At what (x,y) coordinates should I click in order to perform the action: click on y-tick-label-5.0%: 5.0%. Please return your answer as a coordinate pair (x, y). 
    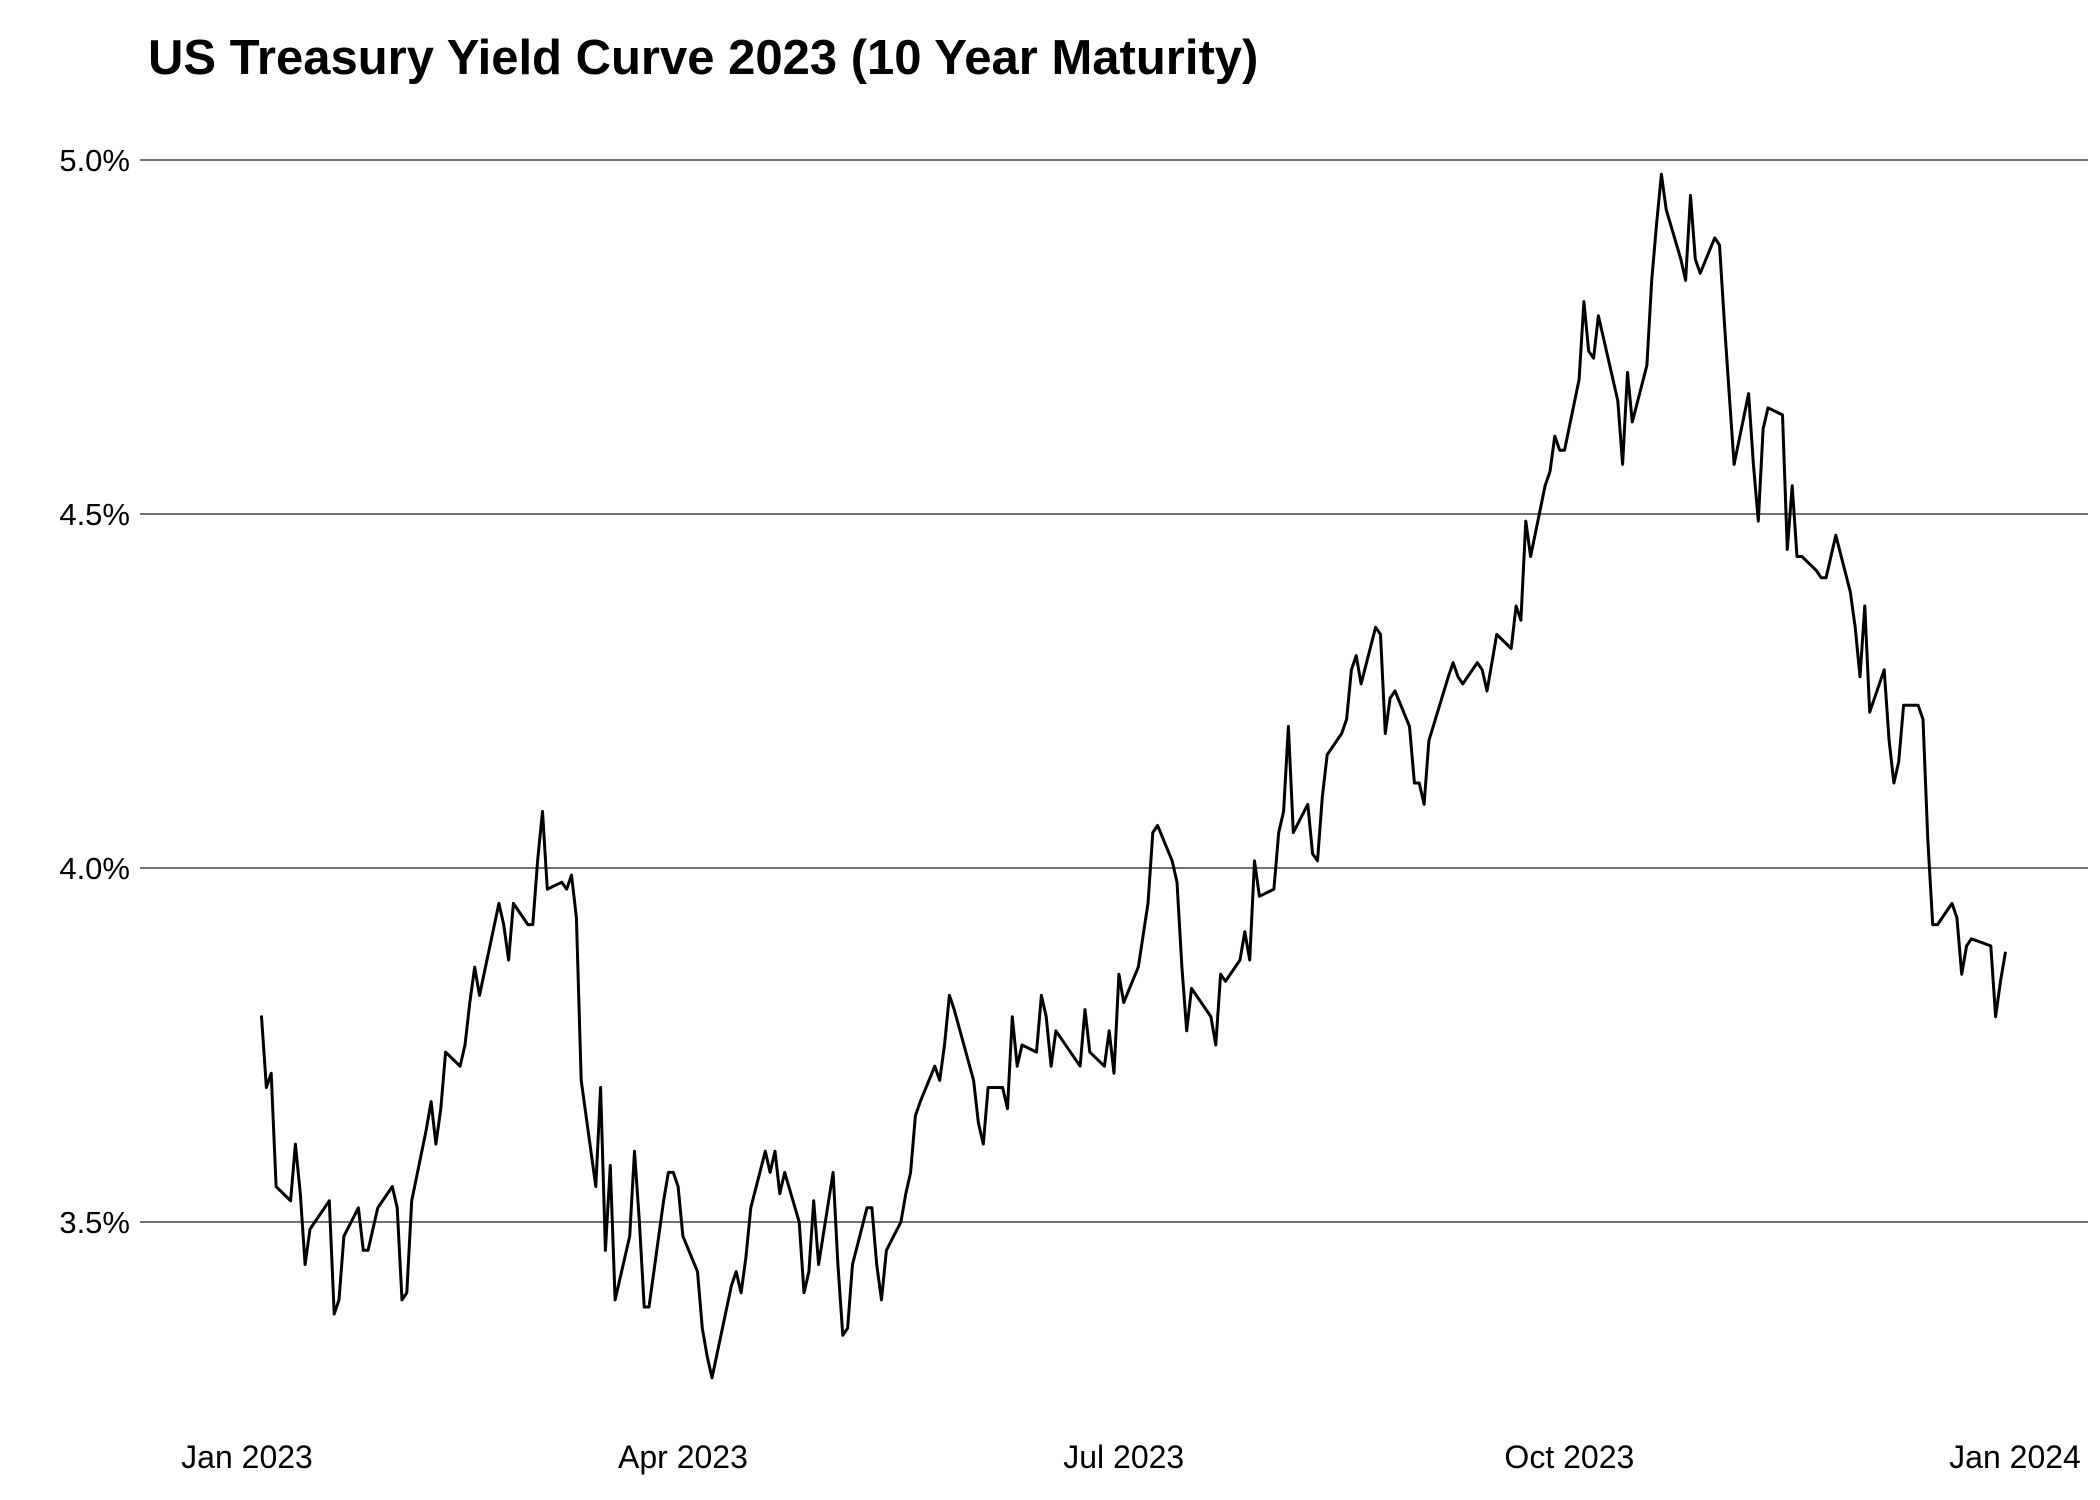
    Looking at the image, I should click on (94, 160).